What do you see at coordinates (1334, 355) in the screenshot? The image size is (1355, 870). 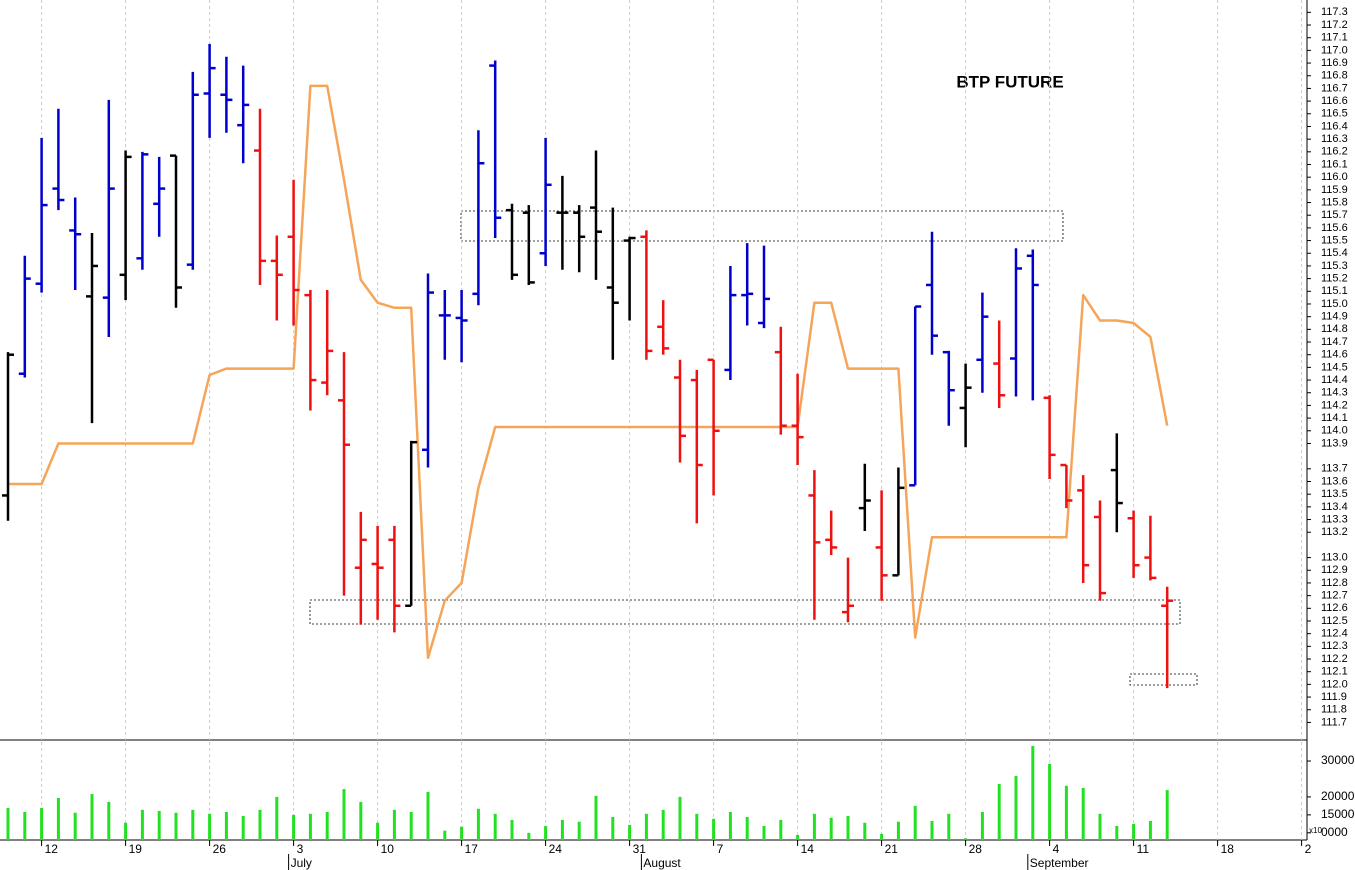 I see `y-tick-label: 114.6` at bounding box center [1334, 355].